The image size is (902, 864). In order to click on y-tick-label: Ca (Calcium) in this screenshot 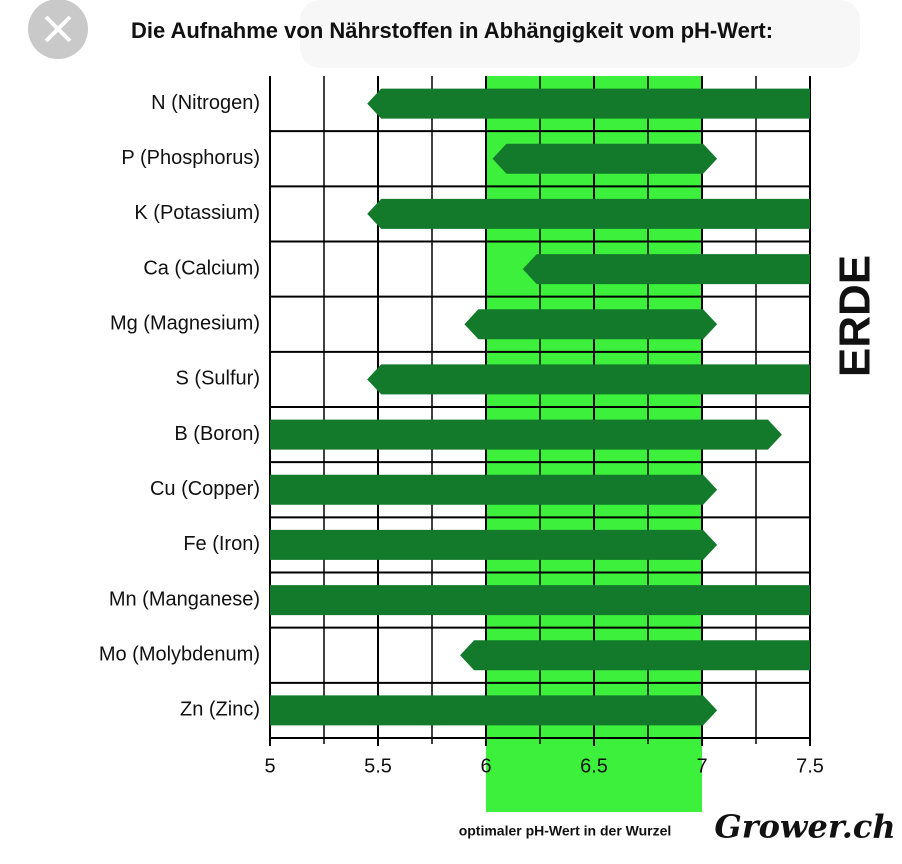, I will do `click(201, 268)`.